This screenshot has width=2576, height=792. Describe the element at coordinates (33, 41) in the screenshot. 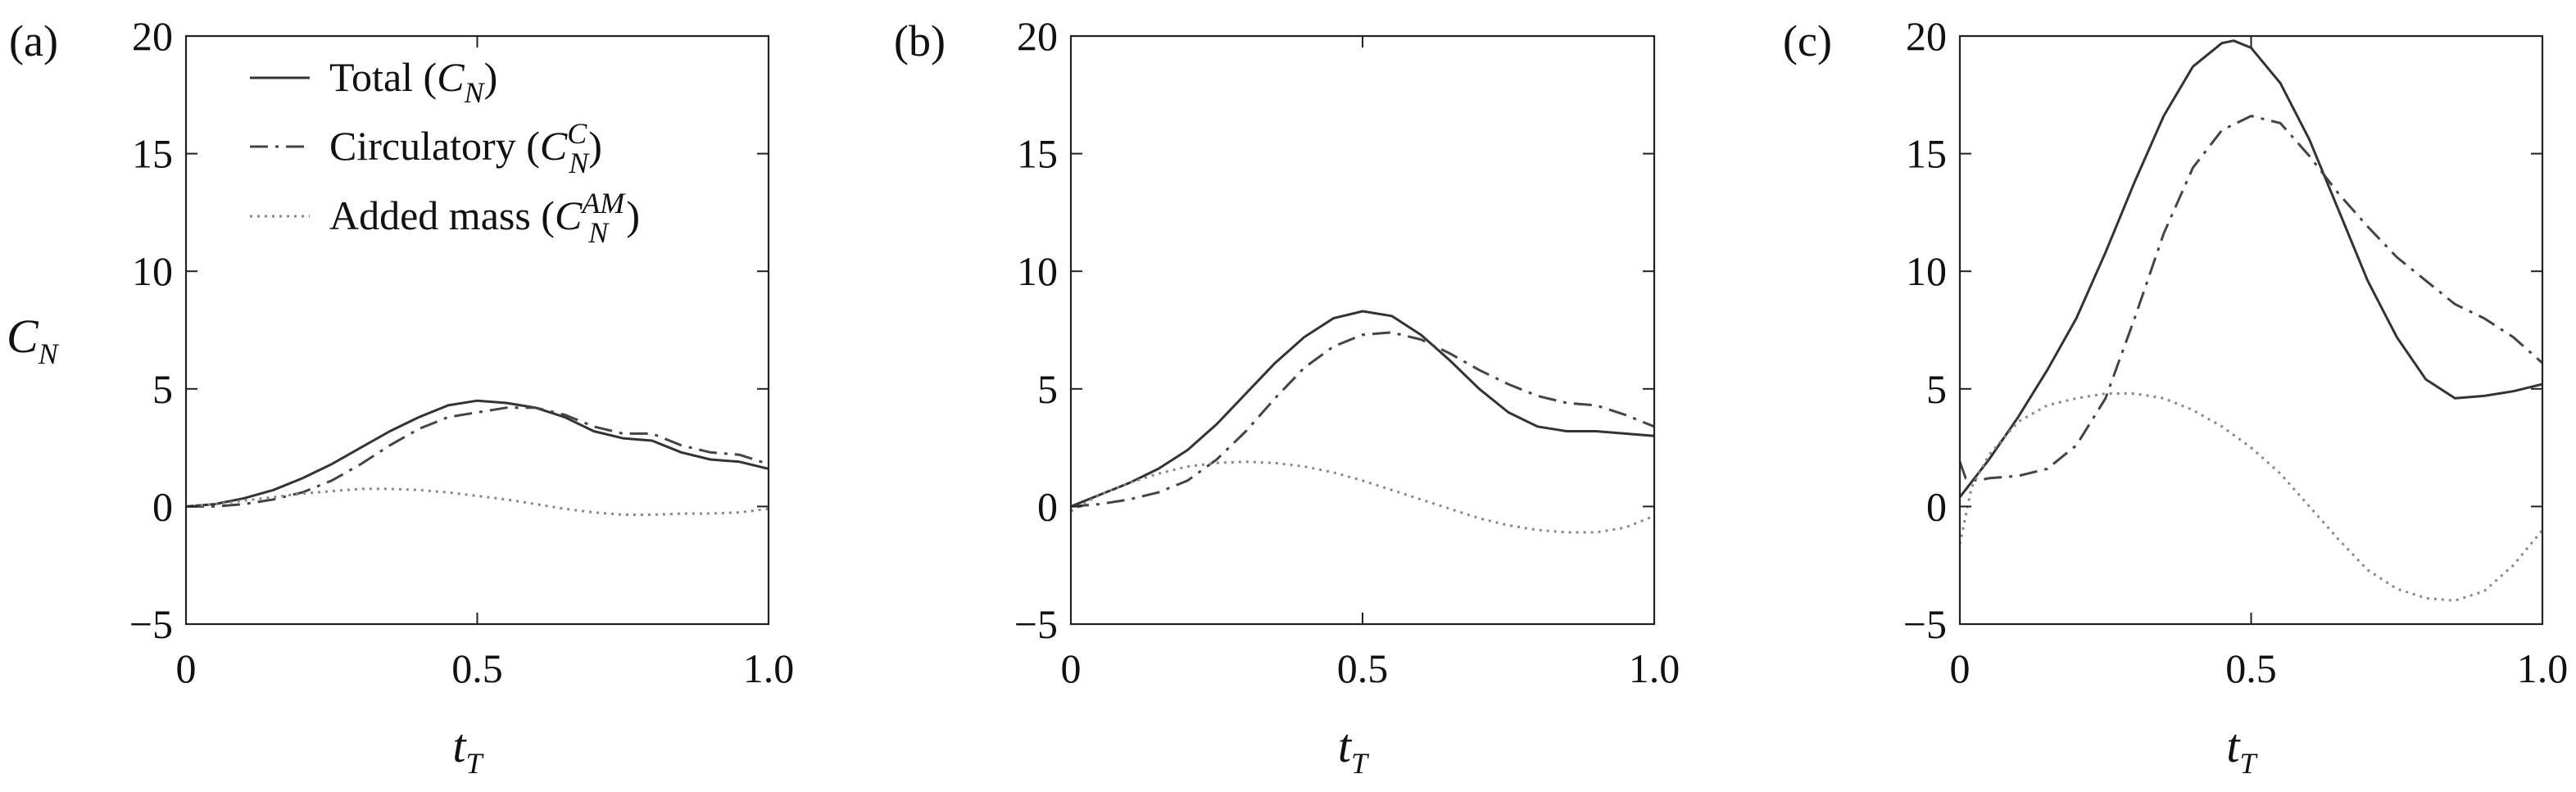

I see `panel-label: (a)` at that location.